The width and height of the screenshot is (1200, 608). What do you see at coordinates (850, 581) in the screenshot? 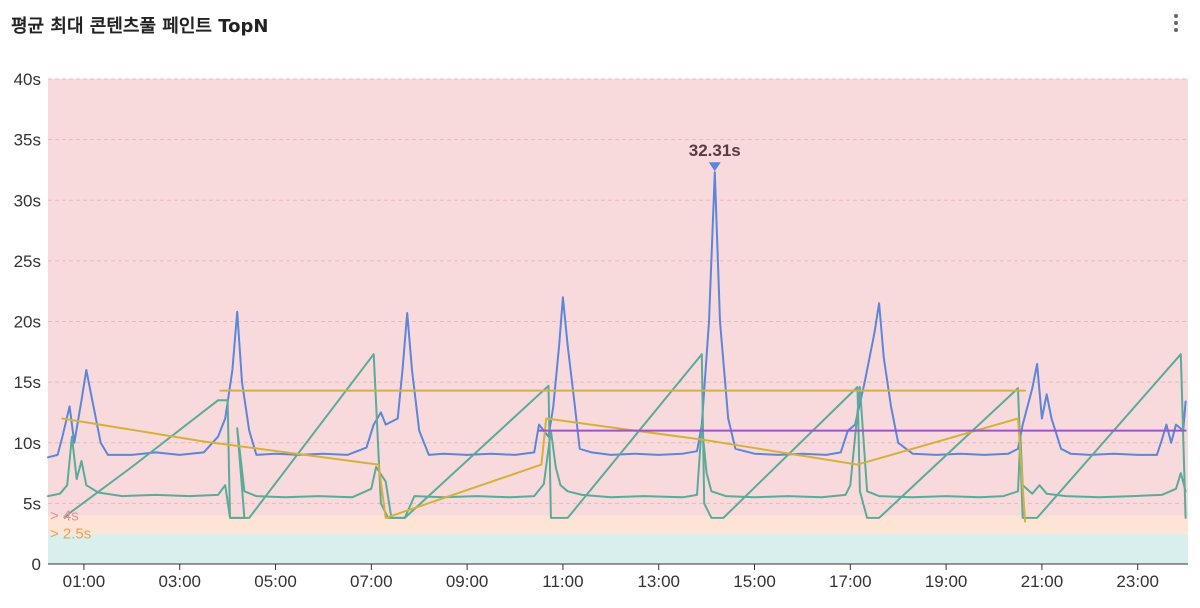
I see `x-tick-label: 17:00` at bounding box center [850, 581].